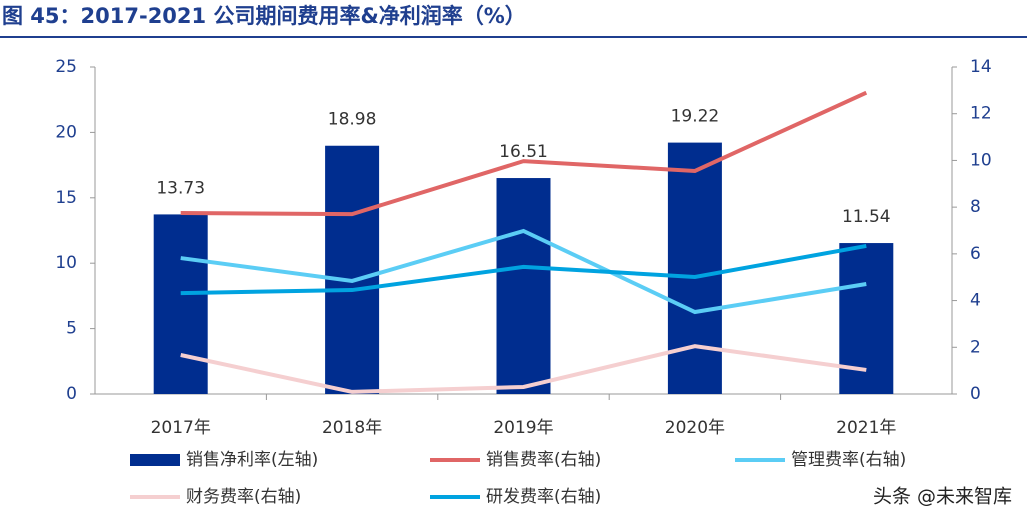 The image size is (1027, 527). I want to click on y2-tick-label: 14, so click(981, 67).